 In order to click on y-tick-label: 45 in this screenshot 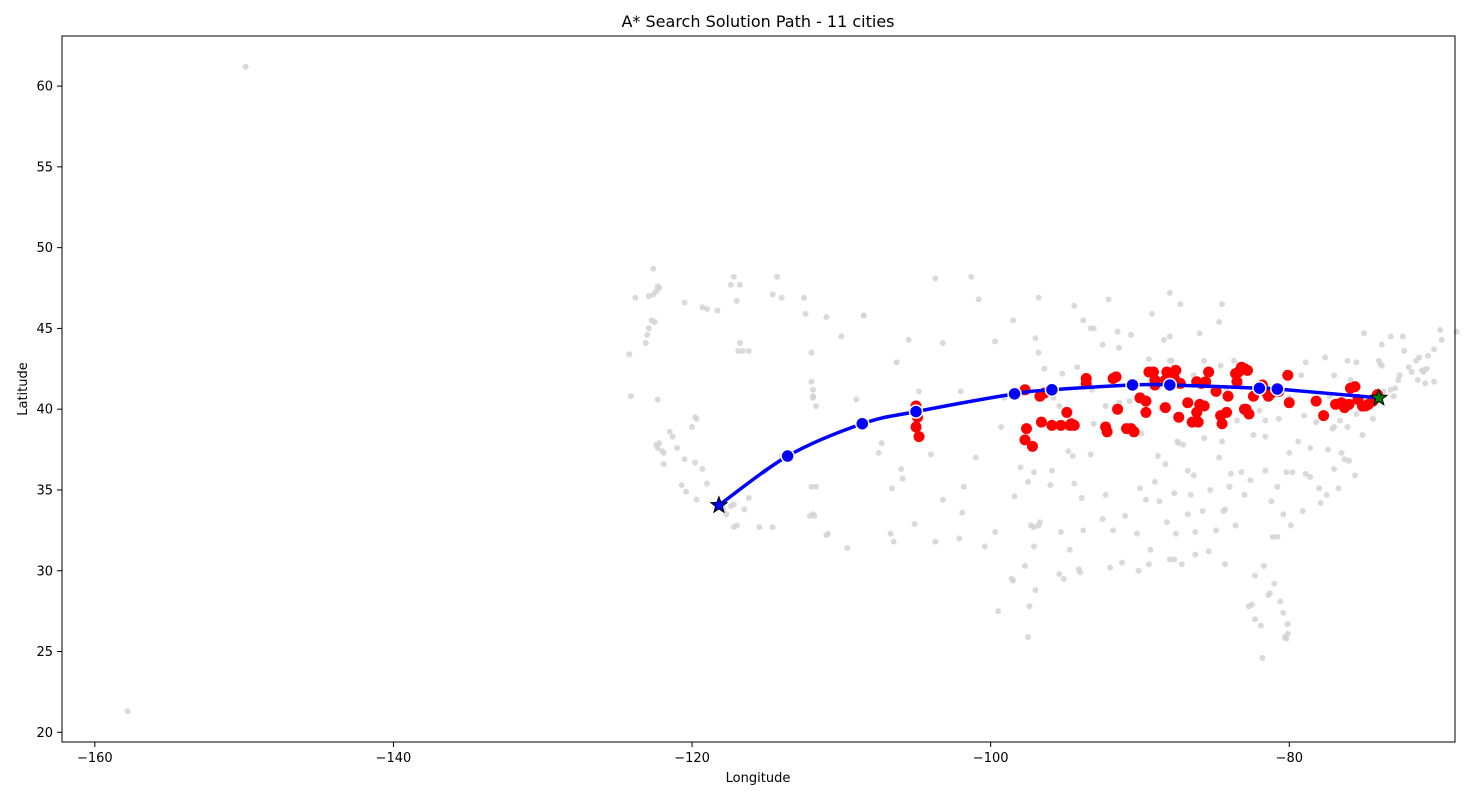, I will do `click(44, 329)`.